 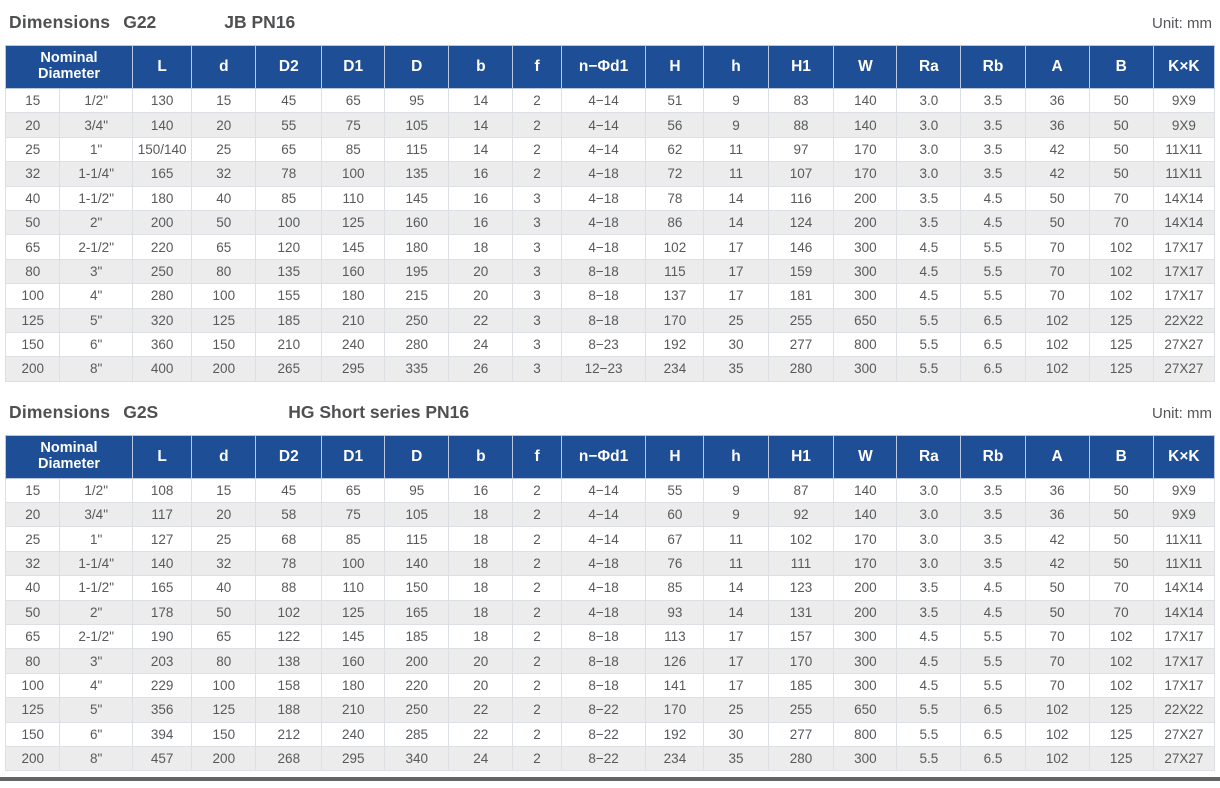 I want to click on column-header-d: d, so click(x=224, y=67).